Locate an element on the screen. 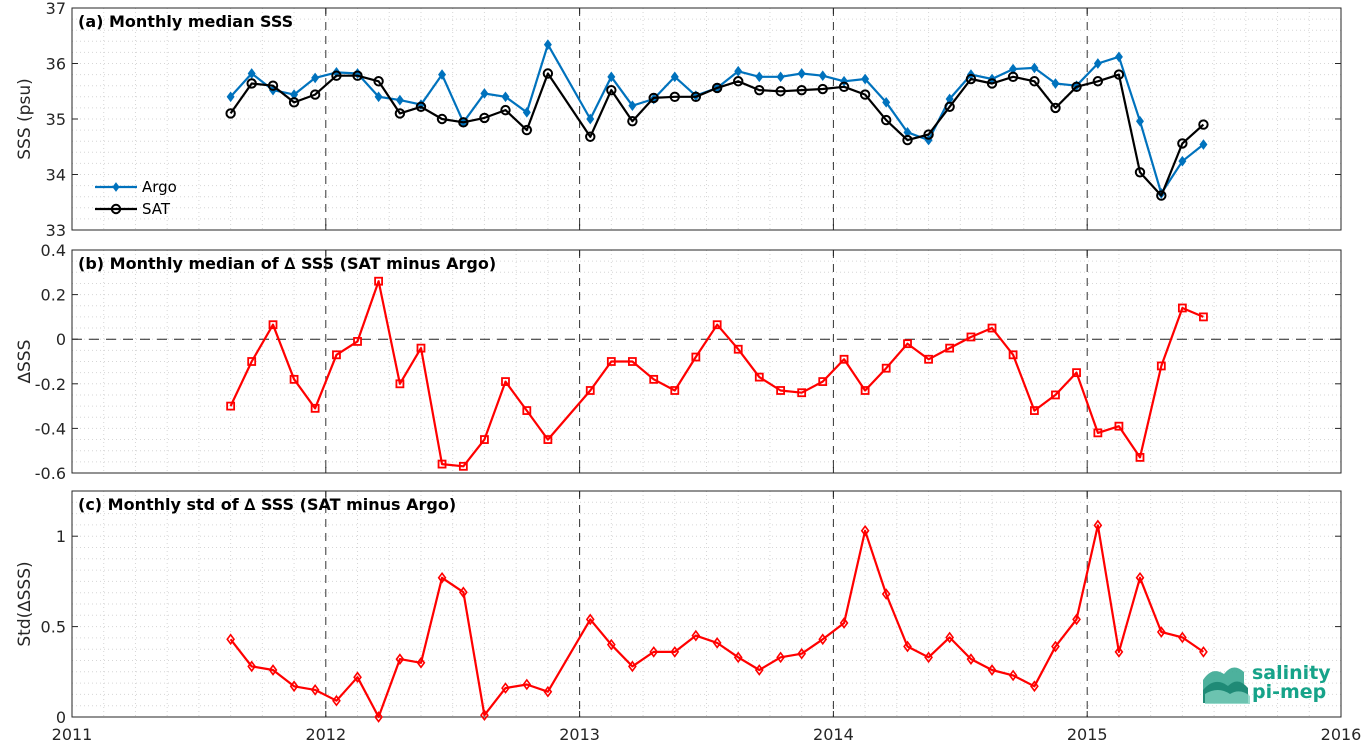 This screenshot has width=1364, height=745. panel-title: (a) Monthly median SSS is located at coordinates (185, 21).